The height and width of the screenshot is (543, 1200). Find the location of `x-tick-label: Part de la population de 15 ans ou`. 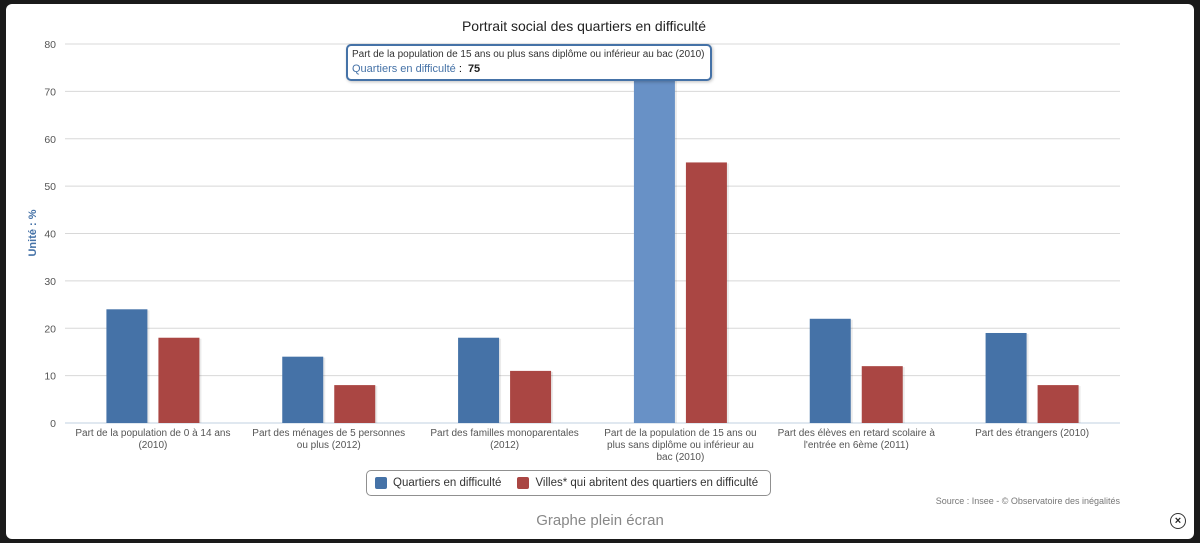

x-tick-label: Part de la population de 15 ans ou is located at coordinates (680, 433).